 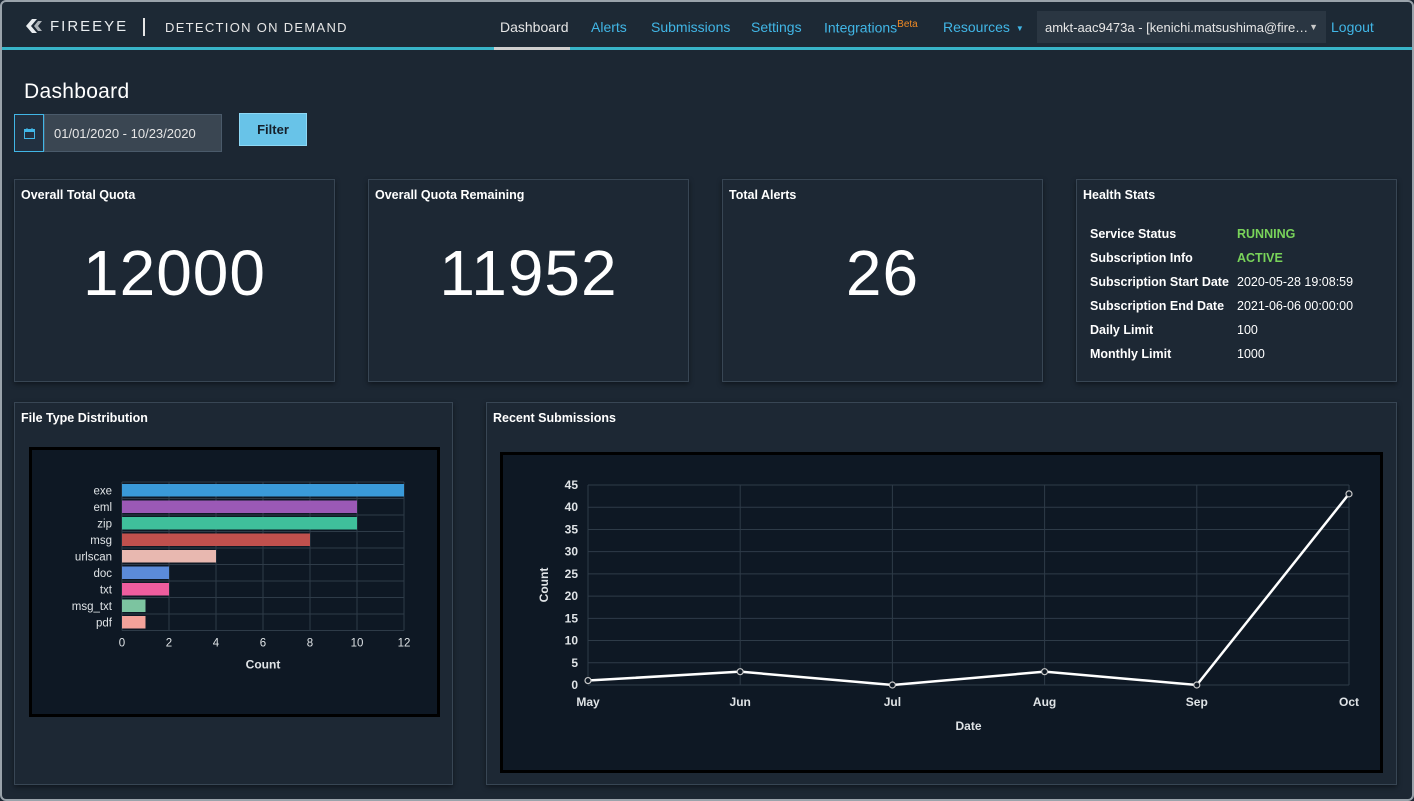 What do you see at coordinates (102, 508) in the screenshot?
I see `y-tick-label: eml` at bounding box center [102, 508].